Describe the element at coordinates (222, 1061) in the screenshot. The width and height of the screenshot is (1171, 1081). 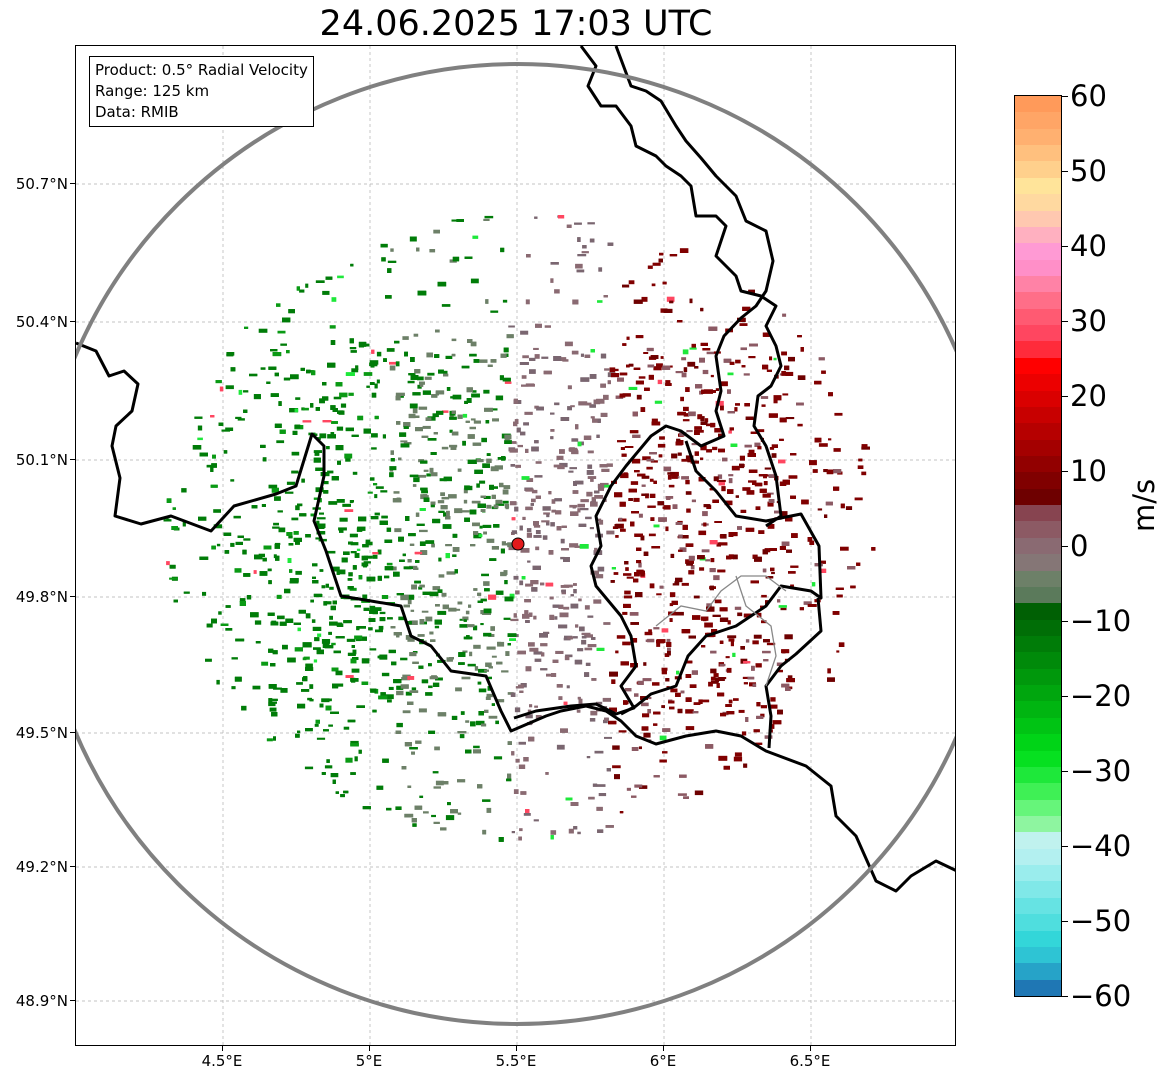
I see `x-tick-label: 4.5°E` at that location.